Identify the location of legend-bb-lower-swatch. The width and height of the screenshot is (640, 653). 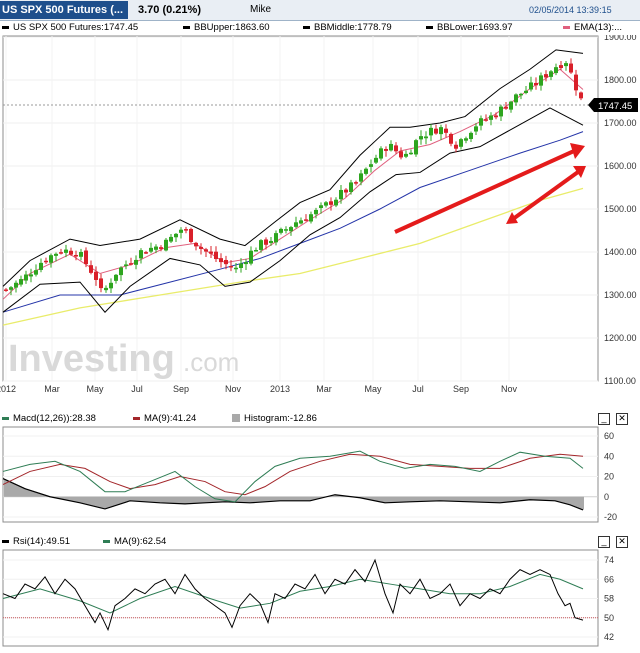
(429, 27).